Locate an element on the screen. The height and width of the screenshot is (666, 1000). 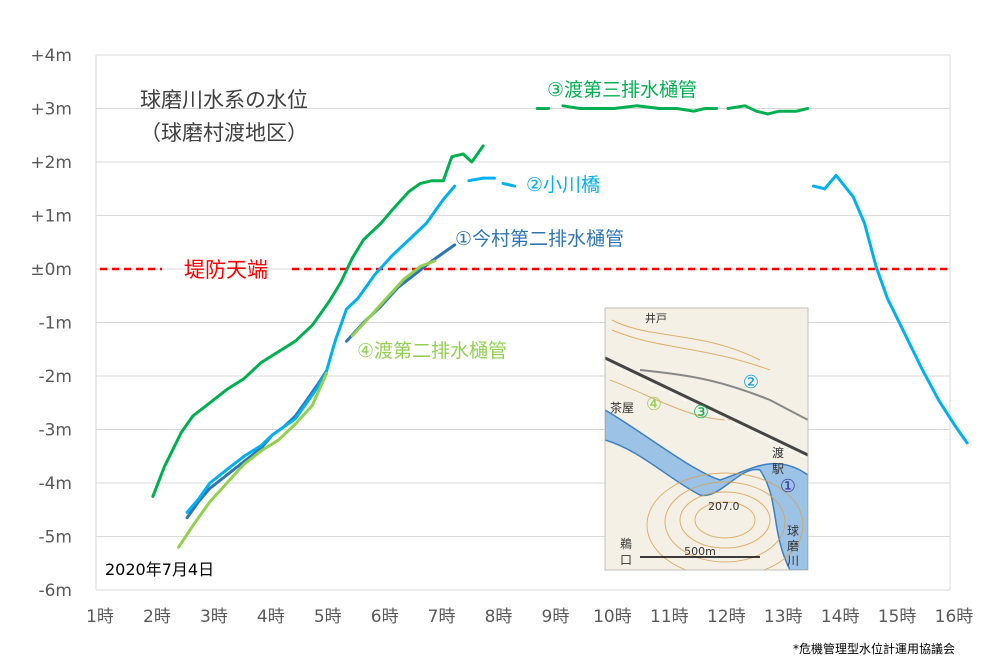
map-label-kuma-1: 球 is located at coordinates (793, 531).